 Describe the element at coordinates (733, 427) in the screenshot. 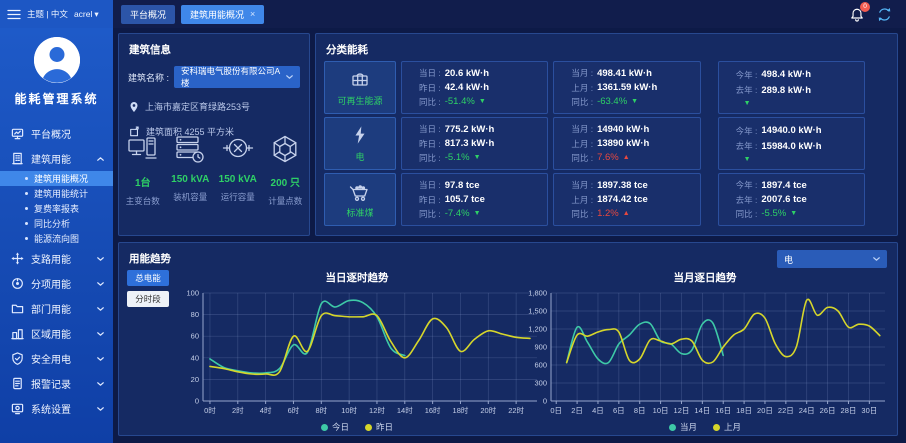

I see `legend-label: 上月` at that location.